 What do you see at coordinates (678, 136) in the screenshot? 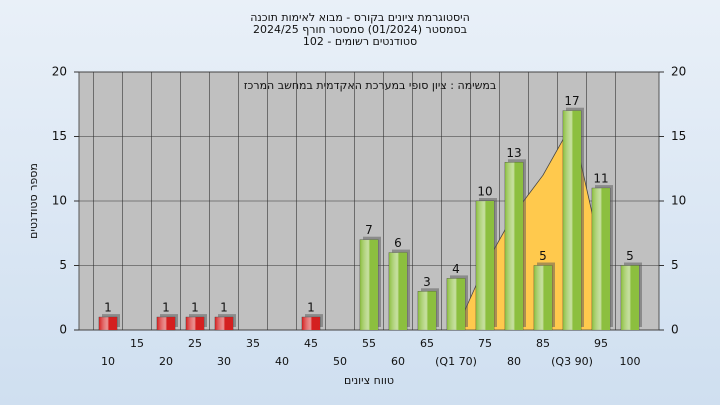
I see `y2-tick-label: 15` at bounding box center [678, 136].